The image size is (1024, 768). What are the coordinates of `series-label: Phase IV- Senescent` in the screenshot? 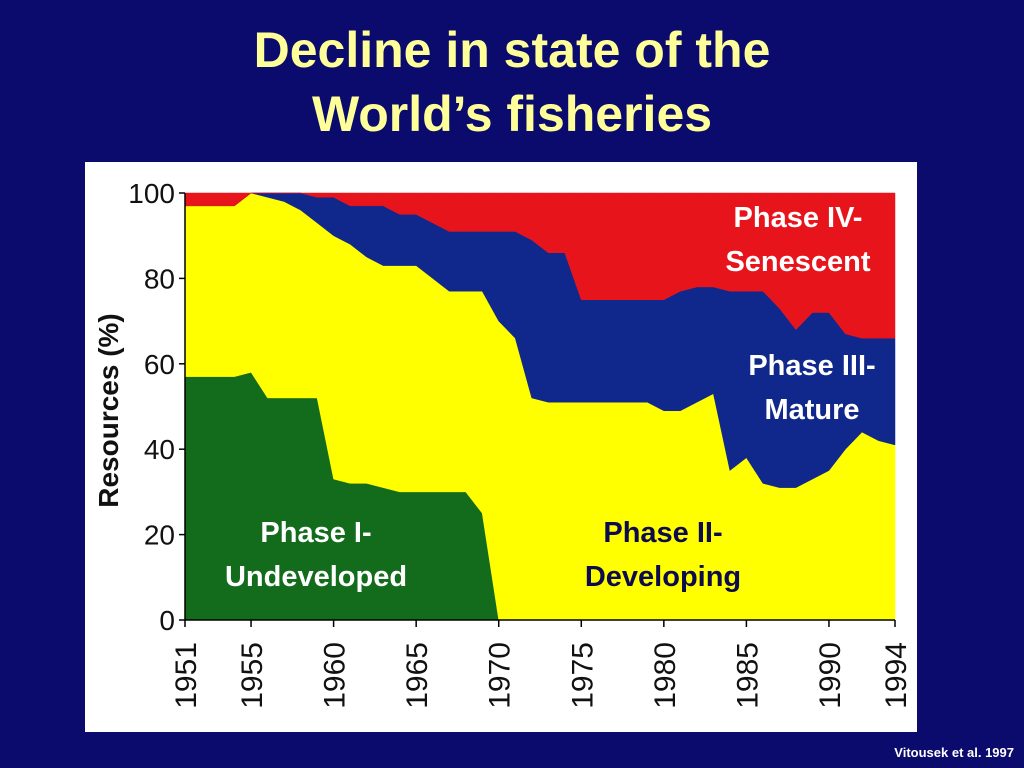 It's located at (798, 240).